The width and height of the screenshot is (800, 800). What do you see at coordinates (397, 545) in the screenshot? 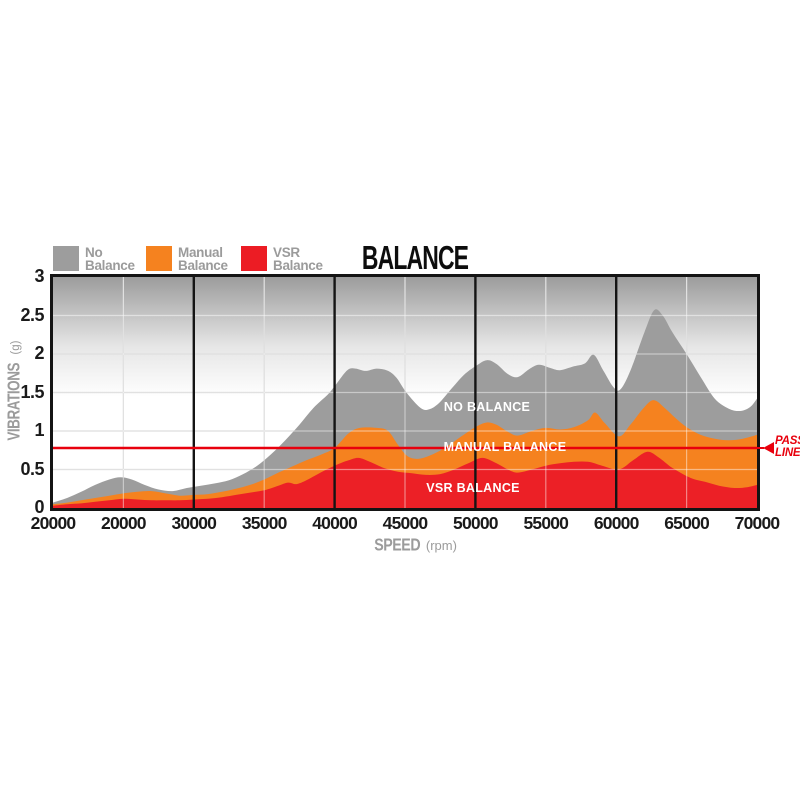
I see `x-axis-title-text: SPEED` at bounding box center [397, 545].